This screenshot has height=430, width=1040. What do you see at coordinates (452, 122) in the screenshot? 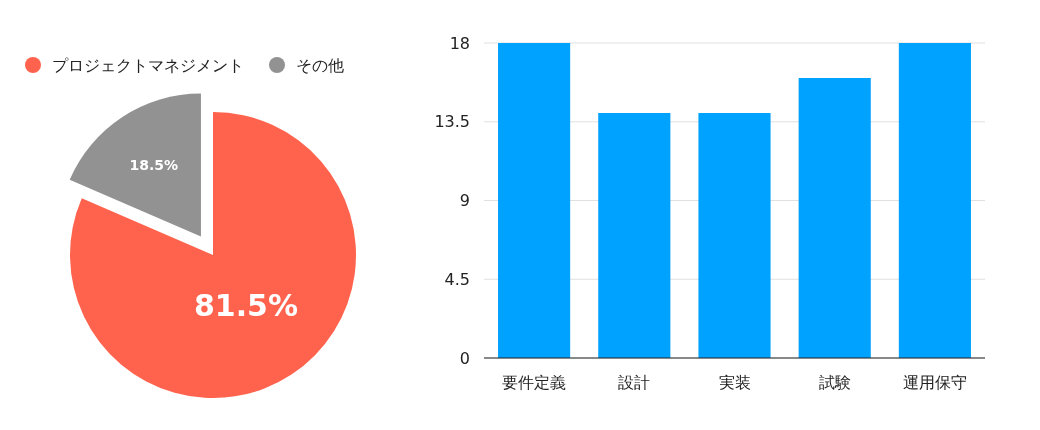
I see `y-tick-label: 13.5` at bounding box center [452, 122].